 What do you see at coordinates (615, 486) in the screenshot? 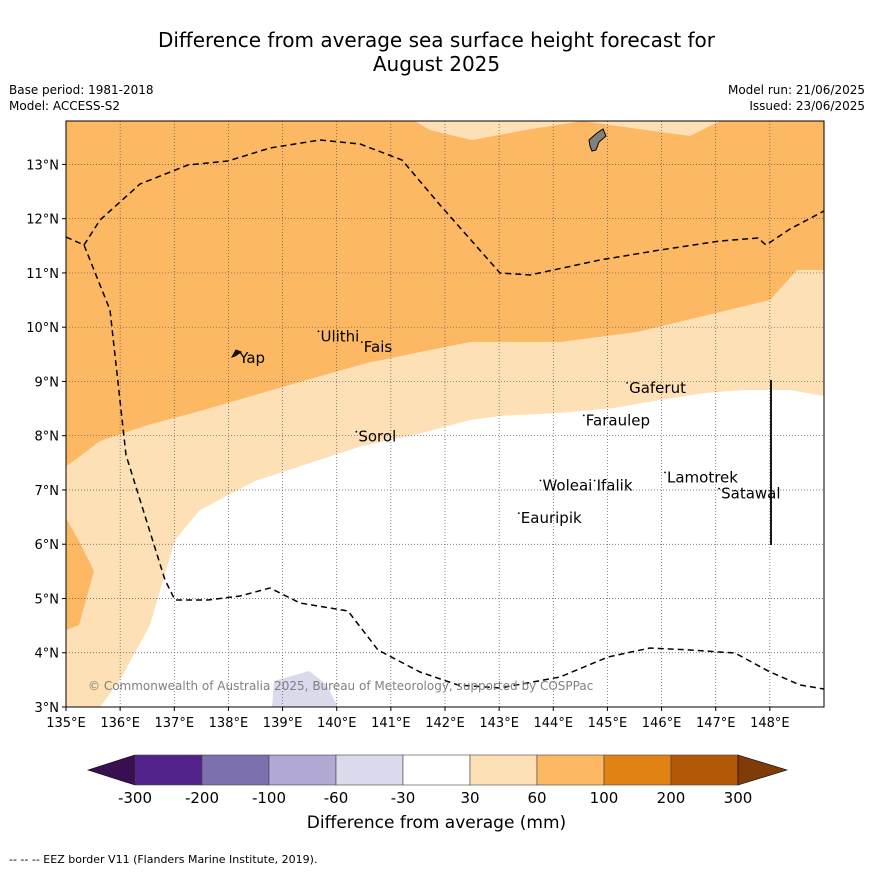
I see `place-label-ifalik: Ifalik` at bounding box center [615, 486].